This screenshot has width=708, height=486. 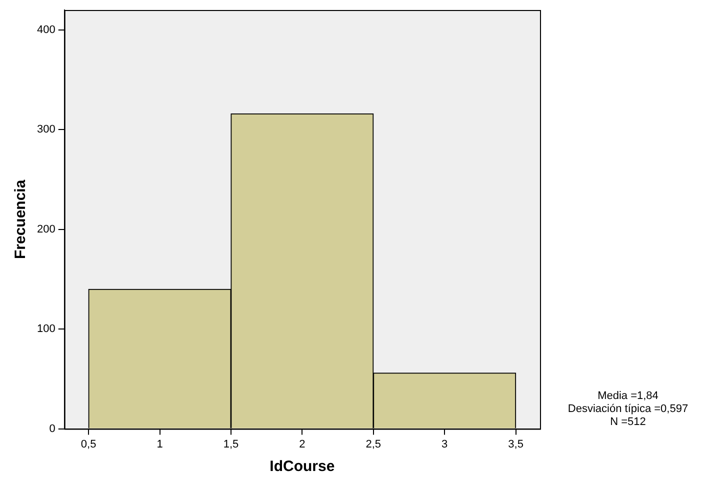 I want to click on text: Desviación típica =0,597, so click(x=628, y=409).